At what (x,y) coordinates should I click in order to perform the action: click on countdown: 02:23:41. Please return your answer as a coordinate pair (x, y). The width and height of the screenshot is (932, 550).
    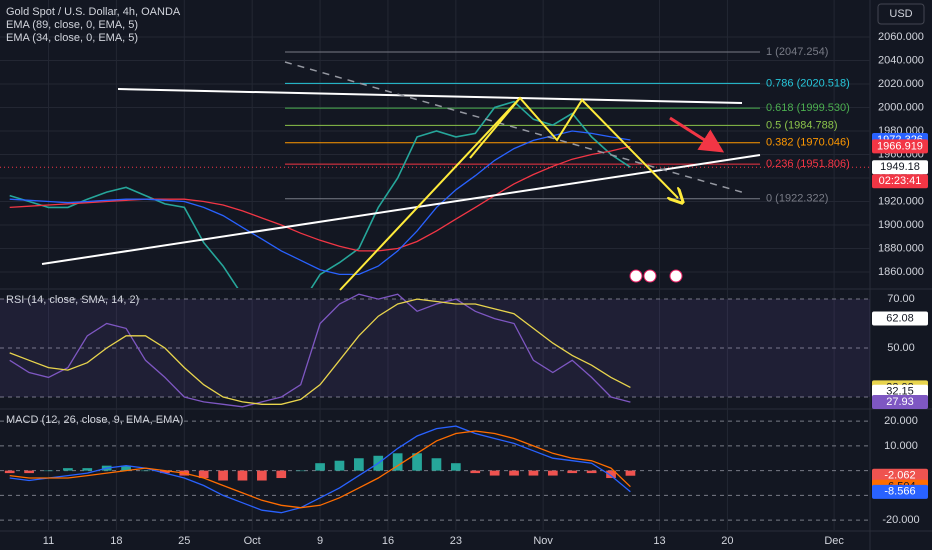
    Looking at the image, I should click on (900, 181).